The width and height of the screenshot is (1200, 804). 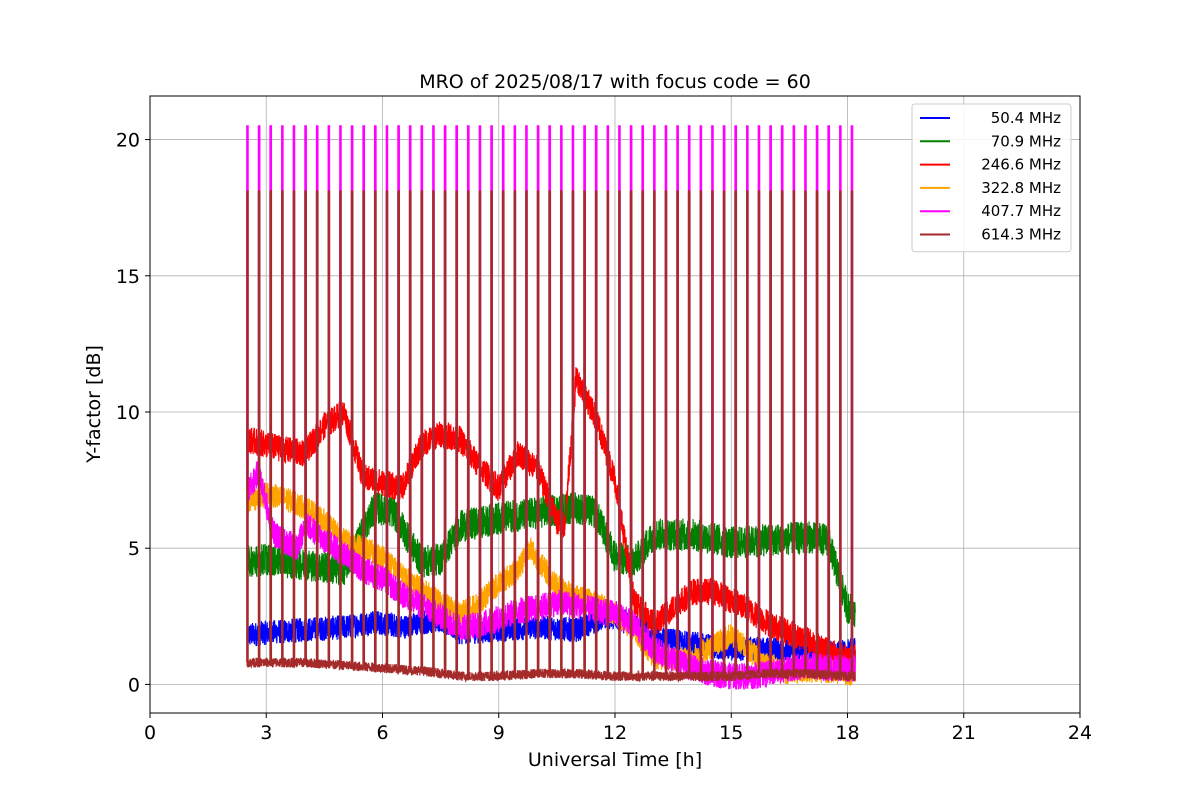 I want to click on x-tick-label: 9, so click(x=499, y=733).